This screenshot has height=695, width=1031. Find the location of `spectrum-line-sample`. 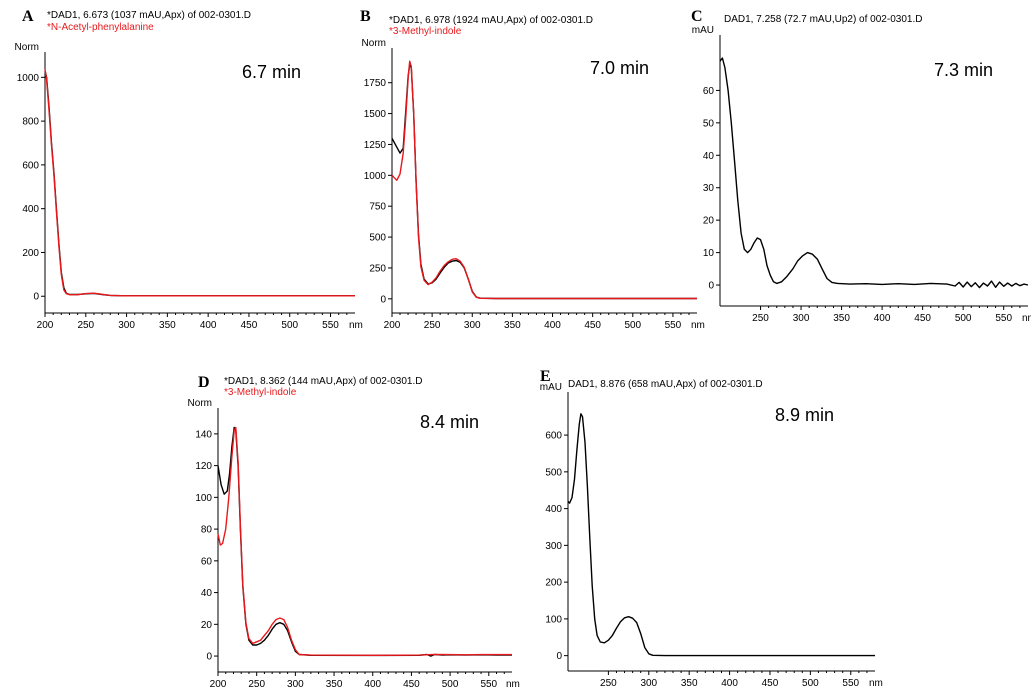

spectrum-line-sample is located at coordinates (721, 535).